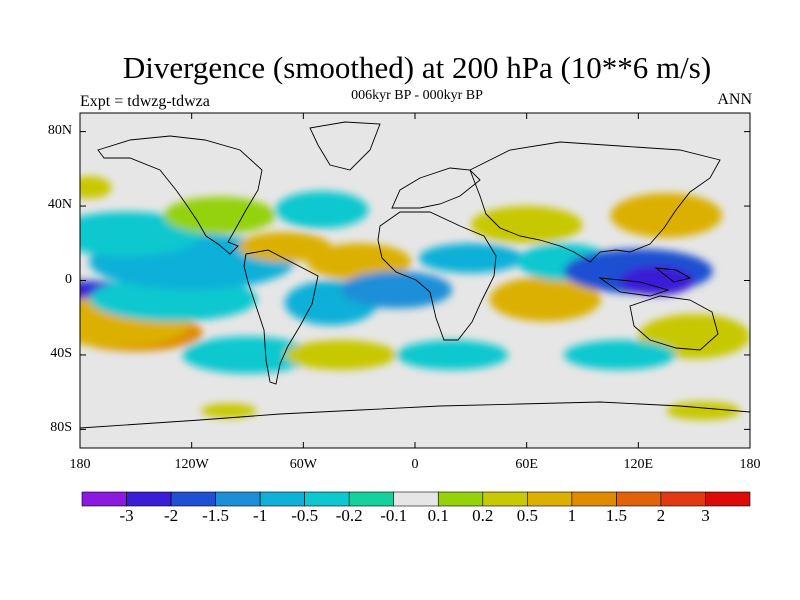 This screenshot has width=800, height=600. Describe the element at coordinates (61, 353) in the screenshot. I see `lat-label-3: 40S` at that location.